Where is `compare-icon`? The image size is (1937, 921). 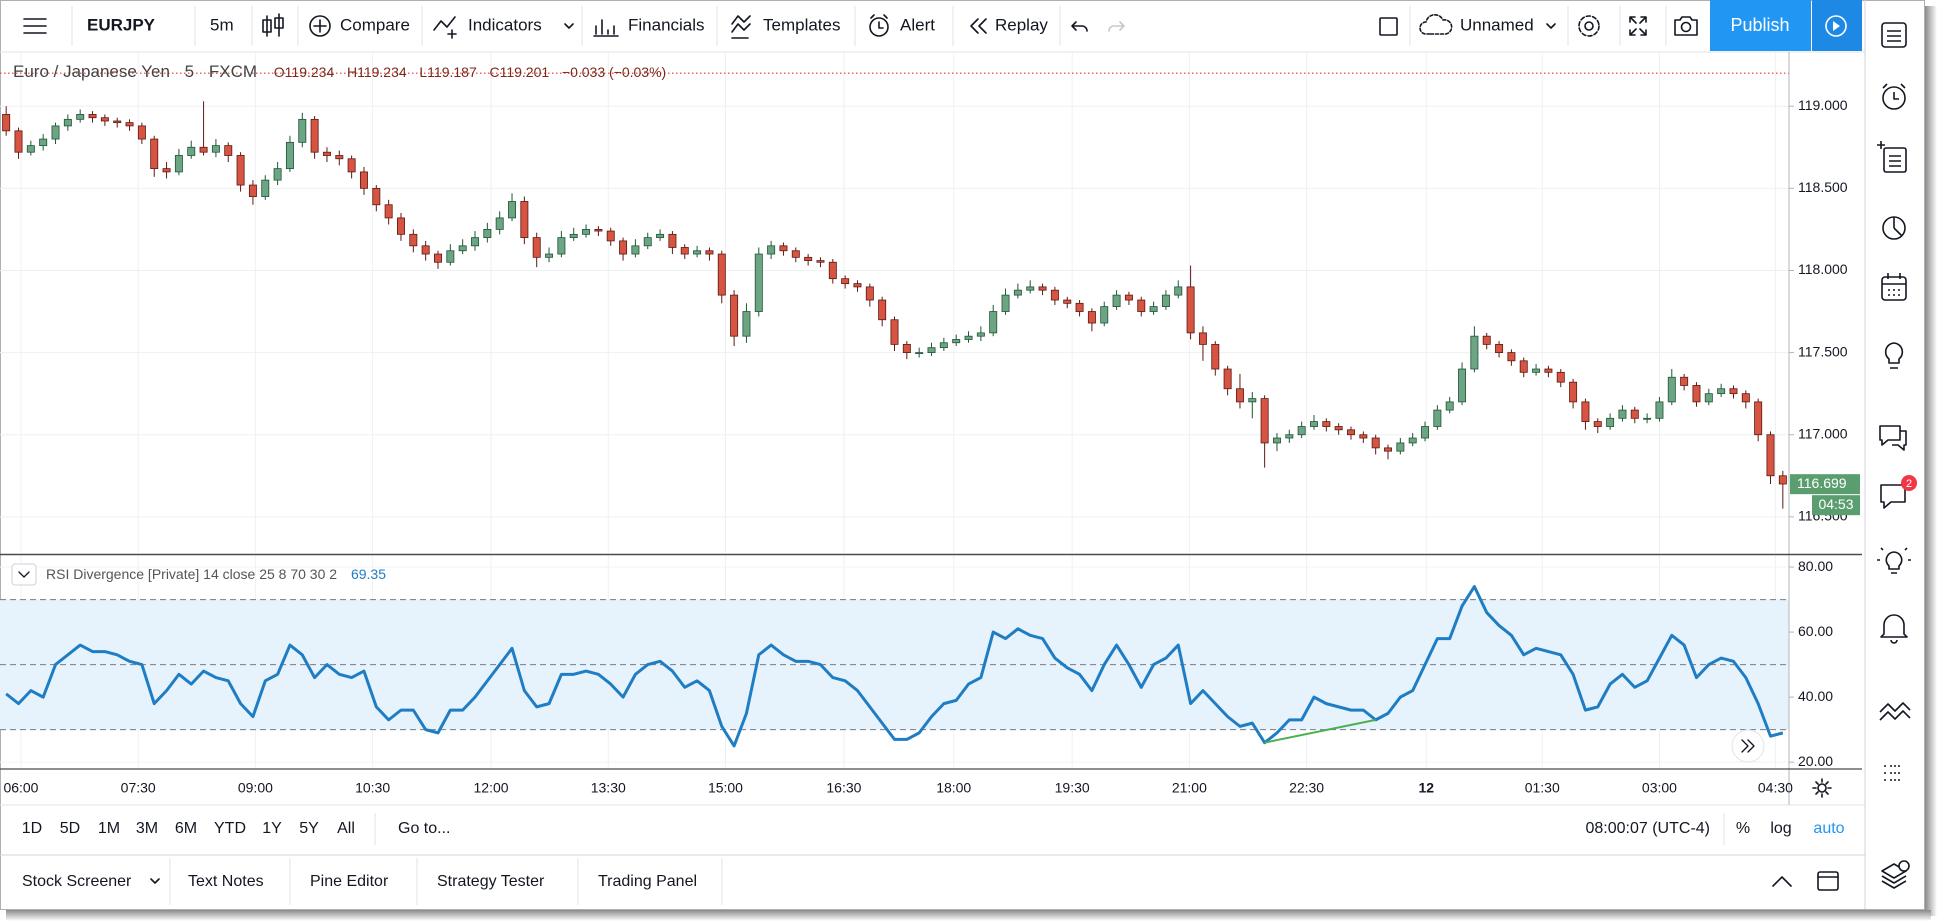
compare-icon is located at coordinates (320, 26).